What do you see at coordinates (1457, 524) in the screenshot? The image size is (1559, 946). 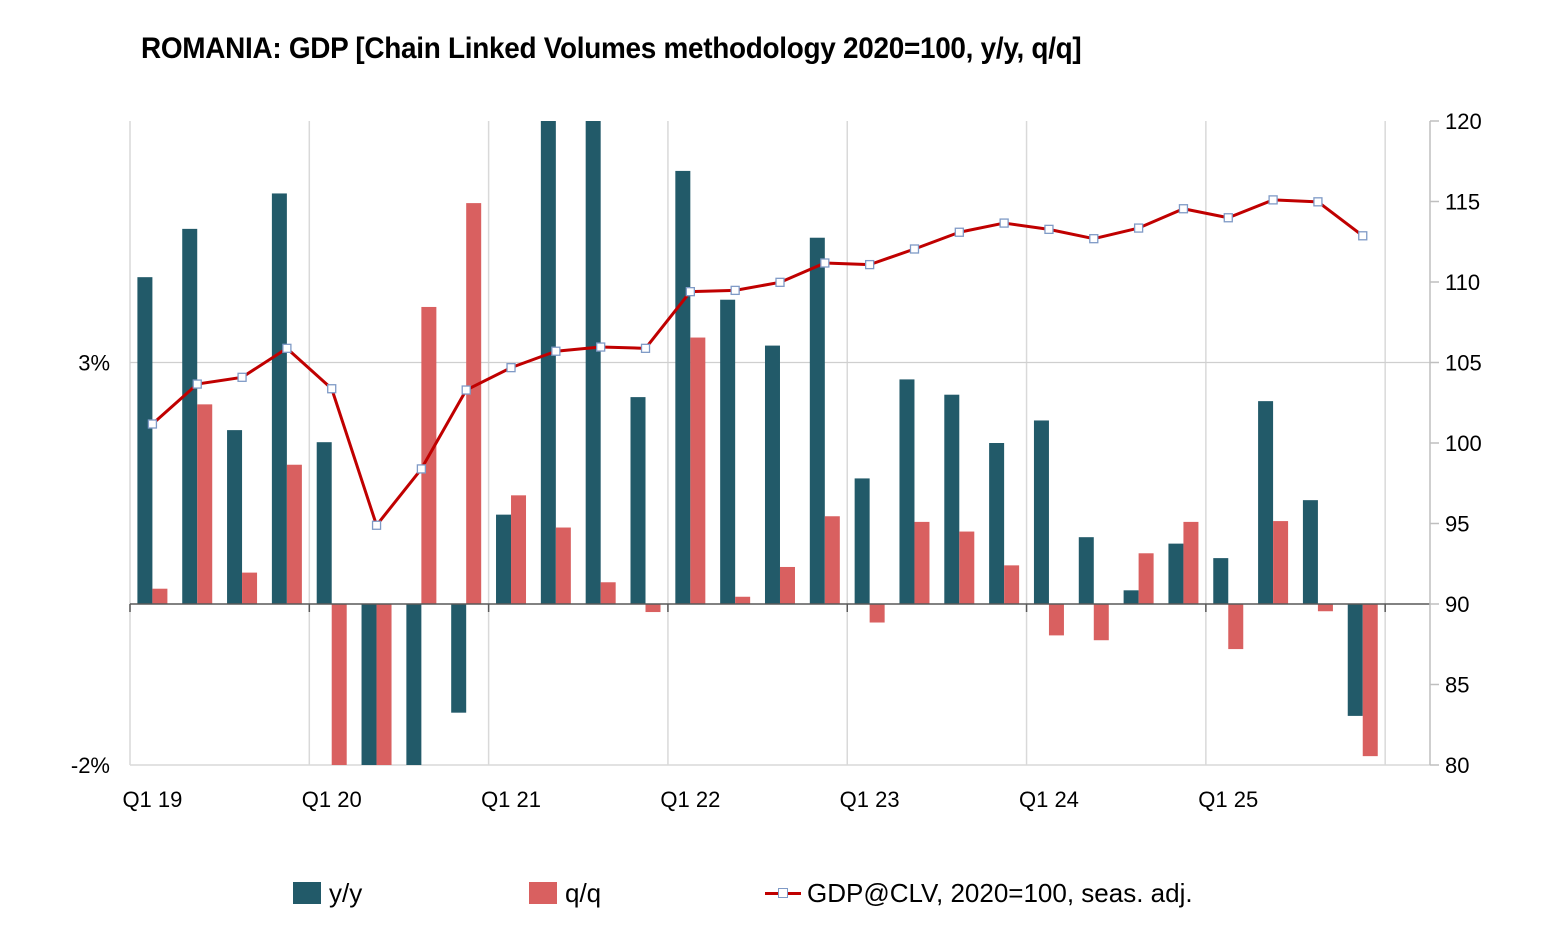 I see `right-axis-tick-label: 95` at bounding box center [1457, 524].